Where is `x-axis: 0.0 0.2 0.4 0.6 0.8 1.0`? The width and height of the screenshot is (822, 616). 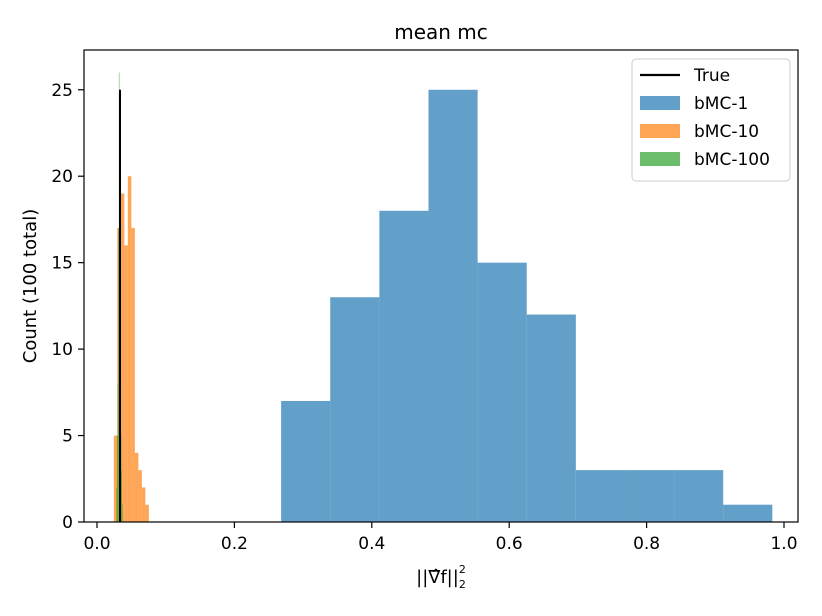
x-axis: 0.0 0.2 0.4 0.6 0.8 1.0 is located at coordinates (440, 538).